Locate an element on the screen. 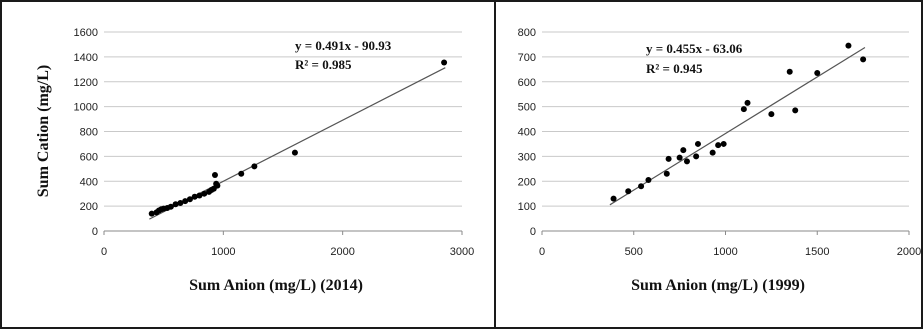  y-tick-label: 1000 is located at coordinates (86, 108).